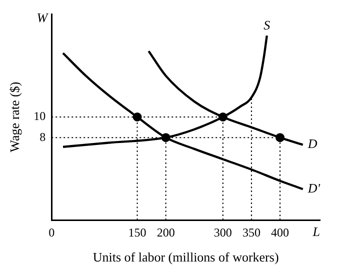 This screenshot has height=272, width=342. Describe the element at coordinates (51, 232) in the screenshot. I see `x-tick-label: 0` at that location.